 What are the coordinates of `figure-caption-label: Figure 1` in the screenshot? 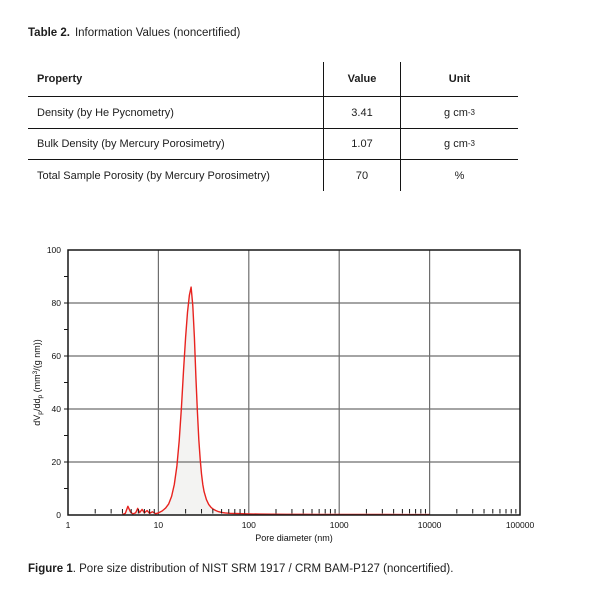 It's located at (50, 569).